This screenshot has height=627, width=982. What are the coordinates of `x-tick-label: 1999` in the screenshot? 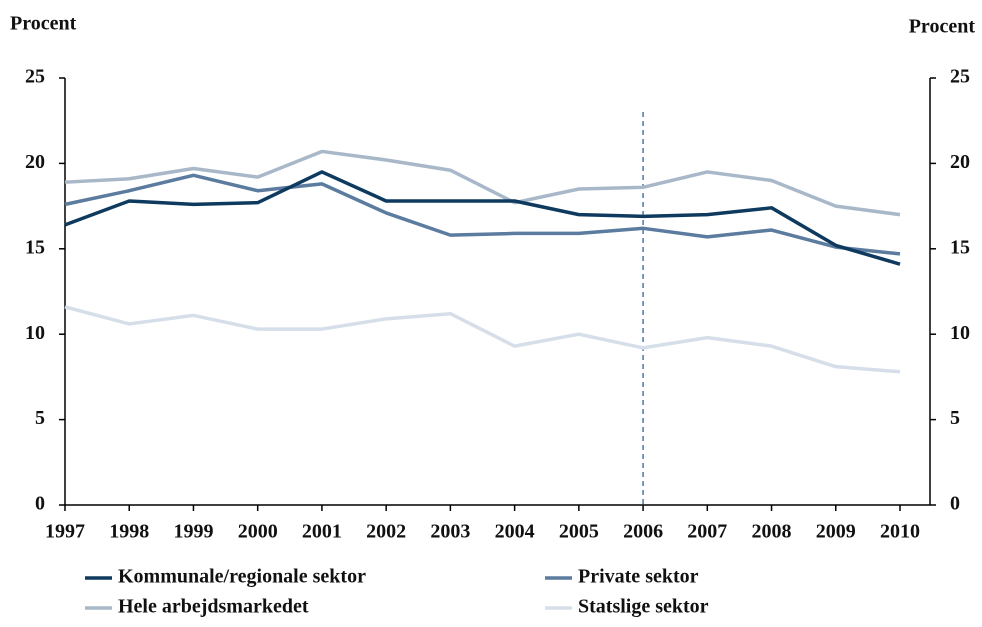 It's located at (193, 532).